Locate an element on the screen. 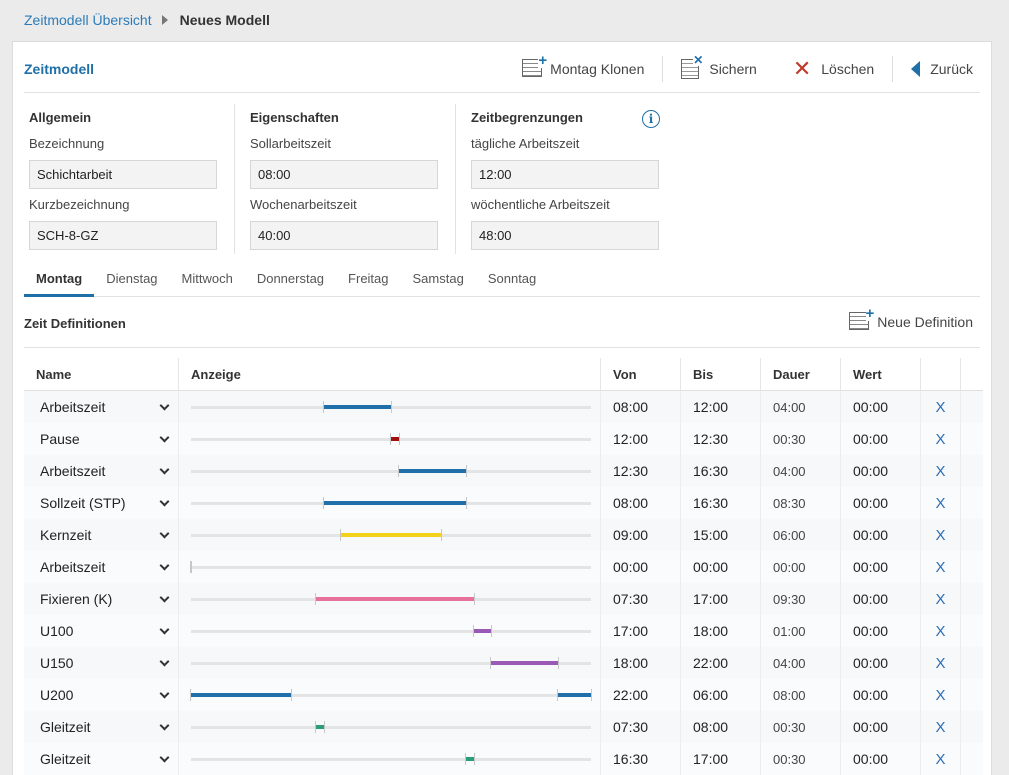 The height and width of the screenshot is (775, 1009). dauer-cell: 00:00 is located at coordinates (801, 567).